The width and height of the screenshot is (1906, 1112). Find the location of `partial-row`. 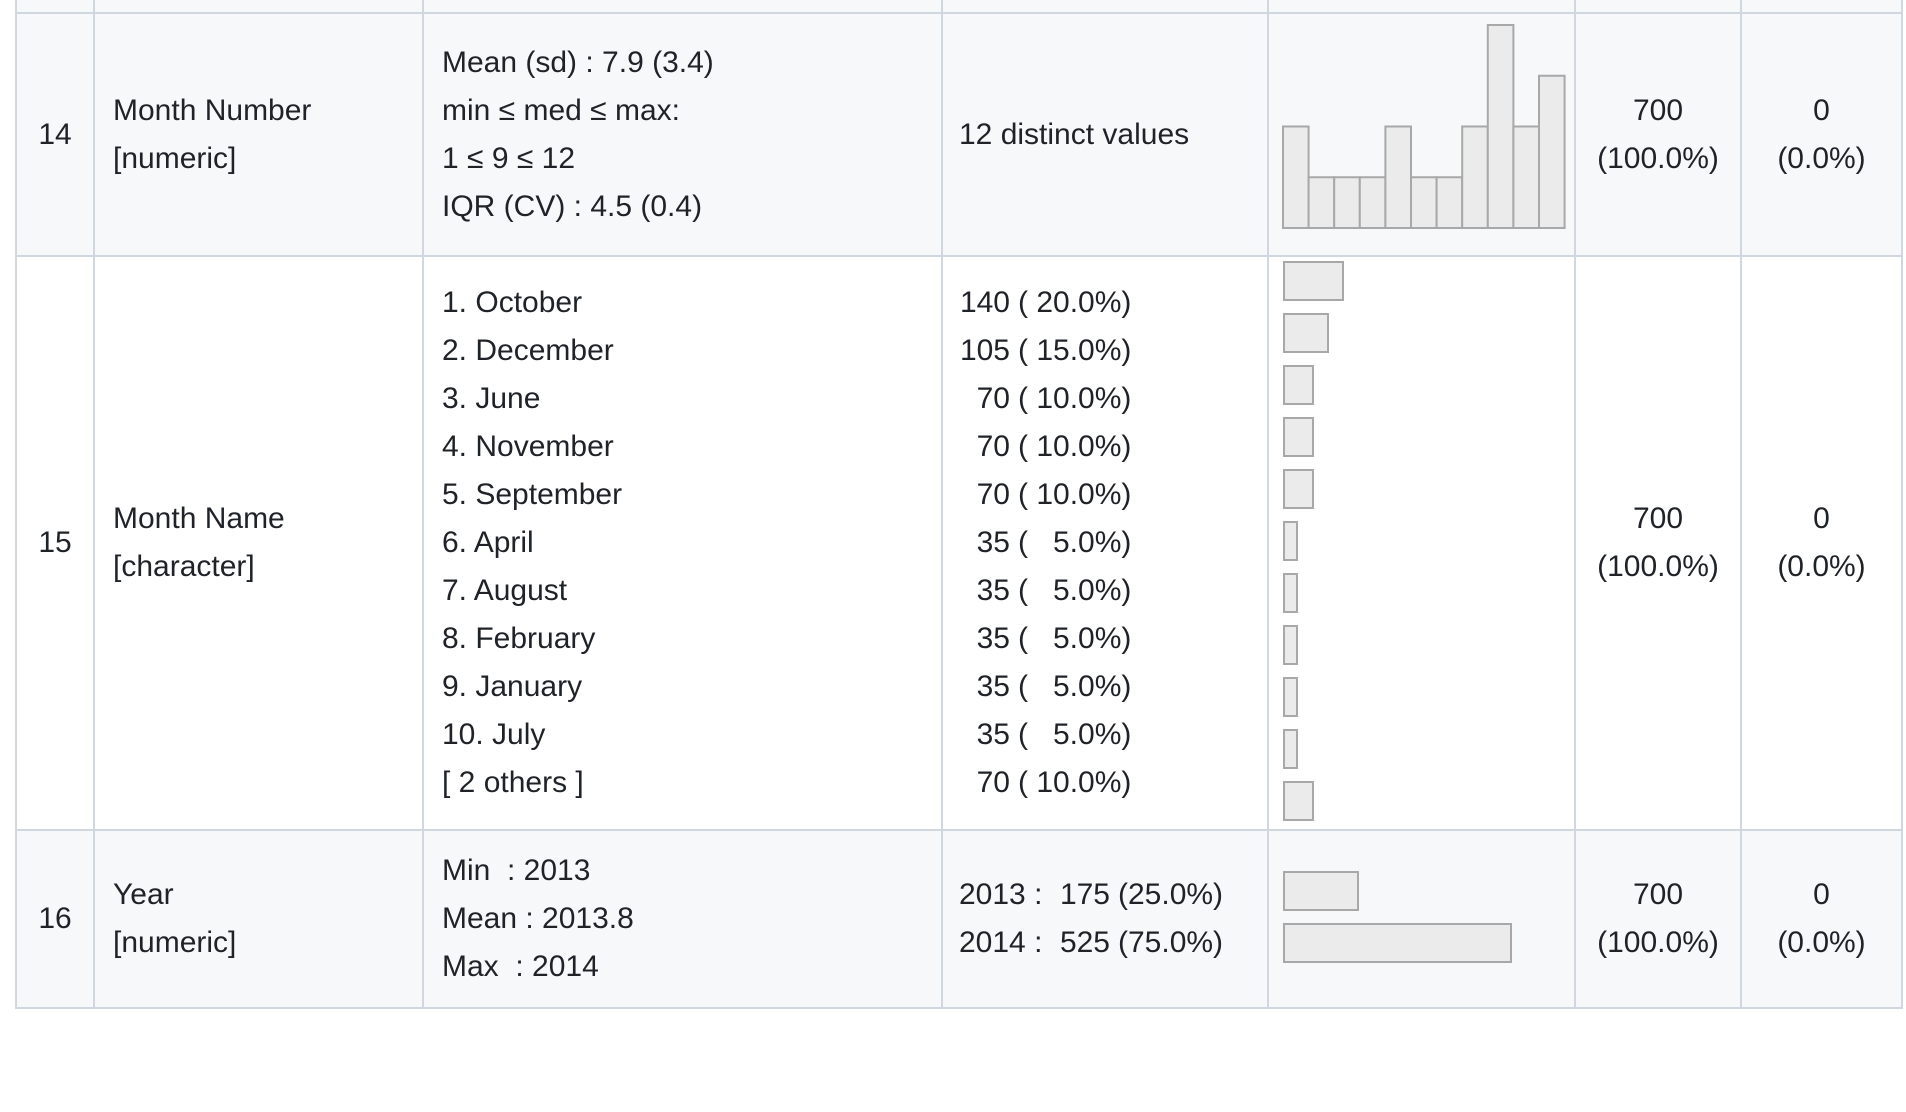

partial-row is located at coordinates (959, 7).